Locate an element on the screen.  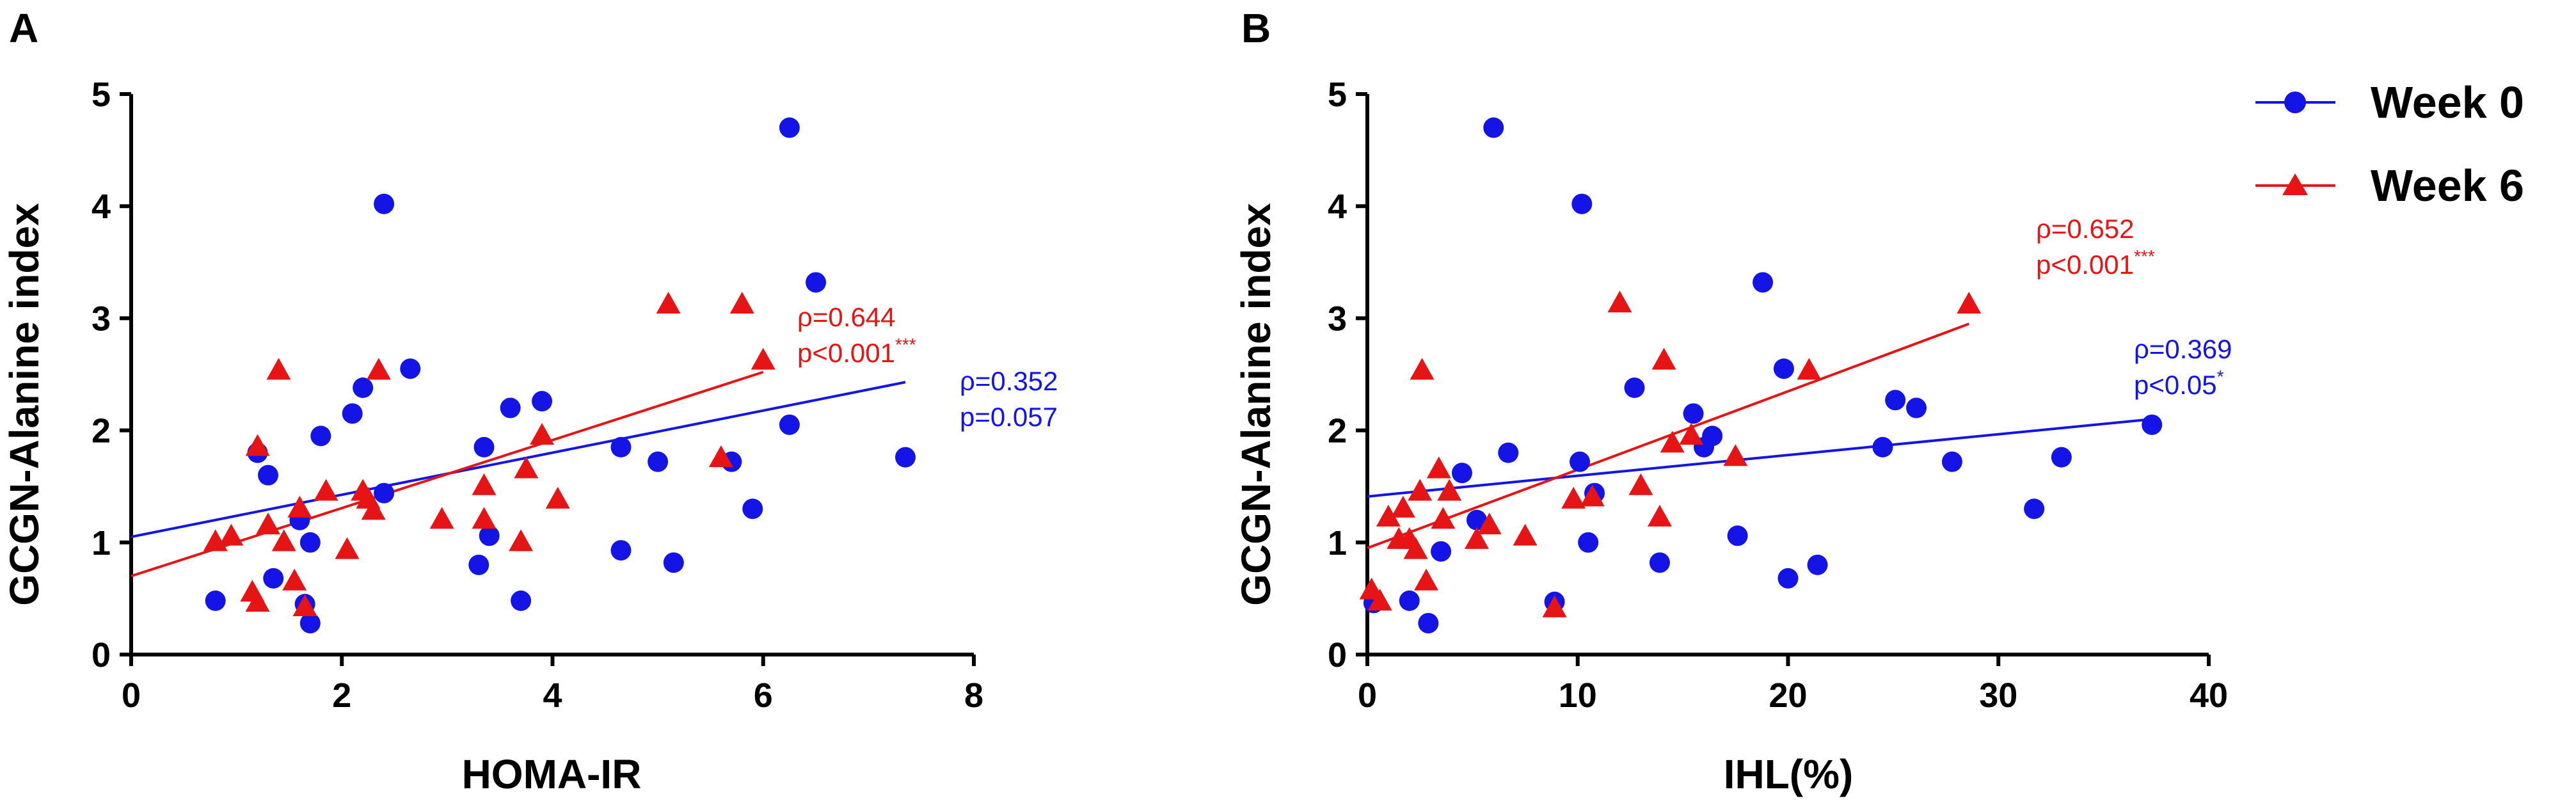
legend: Week 0 Week 6 is located at coordinates (2390, 144).